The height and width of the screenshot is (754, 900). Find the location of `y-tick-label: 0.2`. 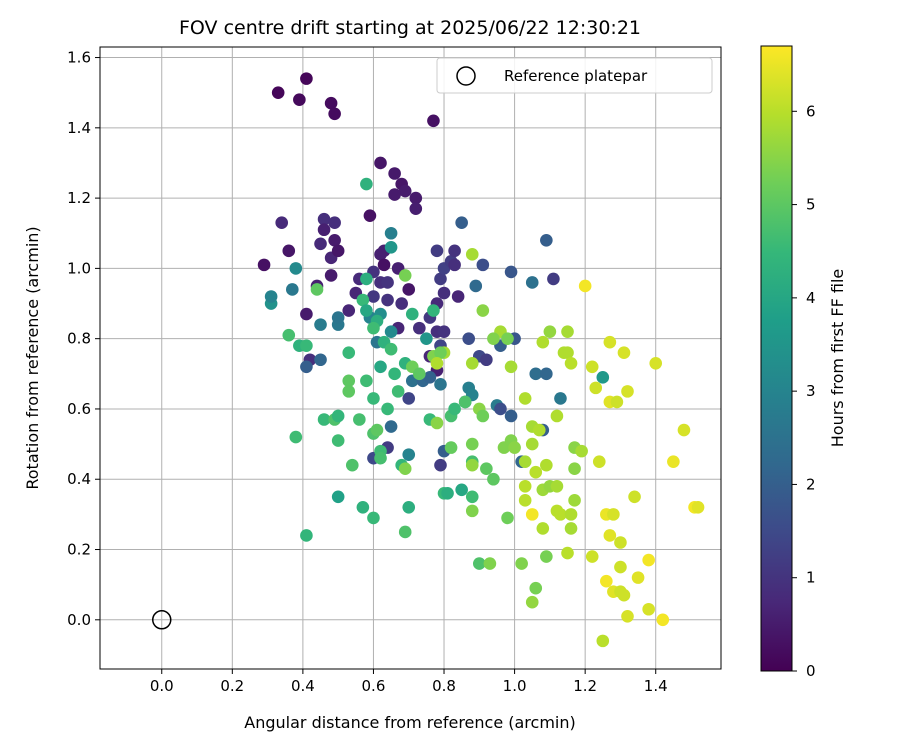

y-tick-label: 0.2 is located at coordinates (79, 550).